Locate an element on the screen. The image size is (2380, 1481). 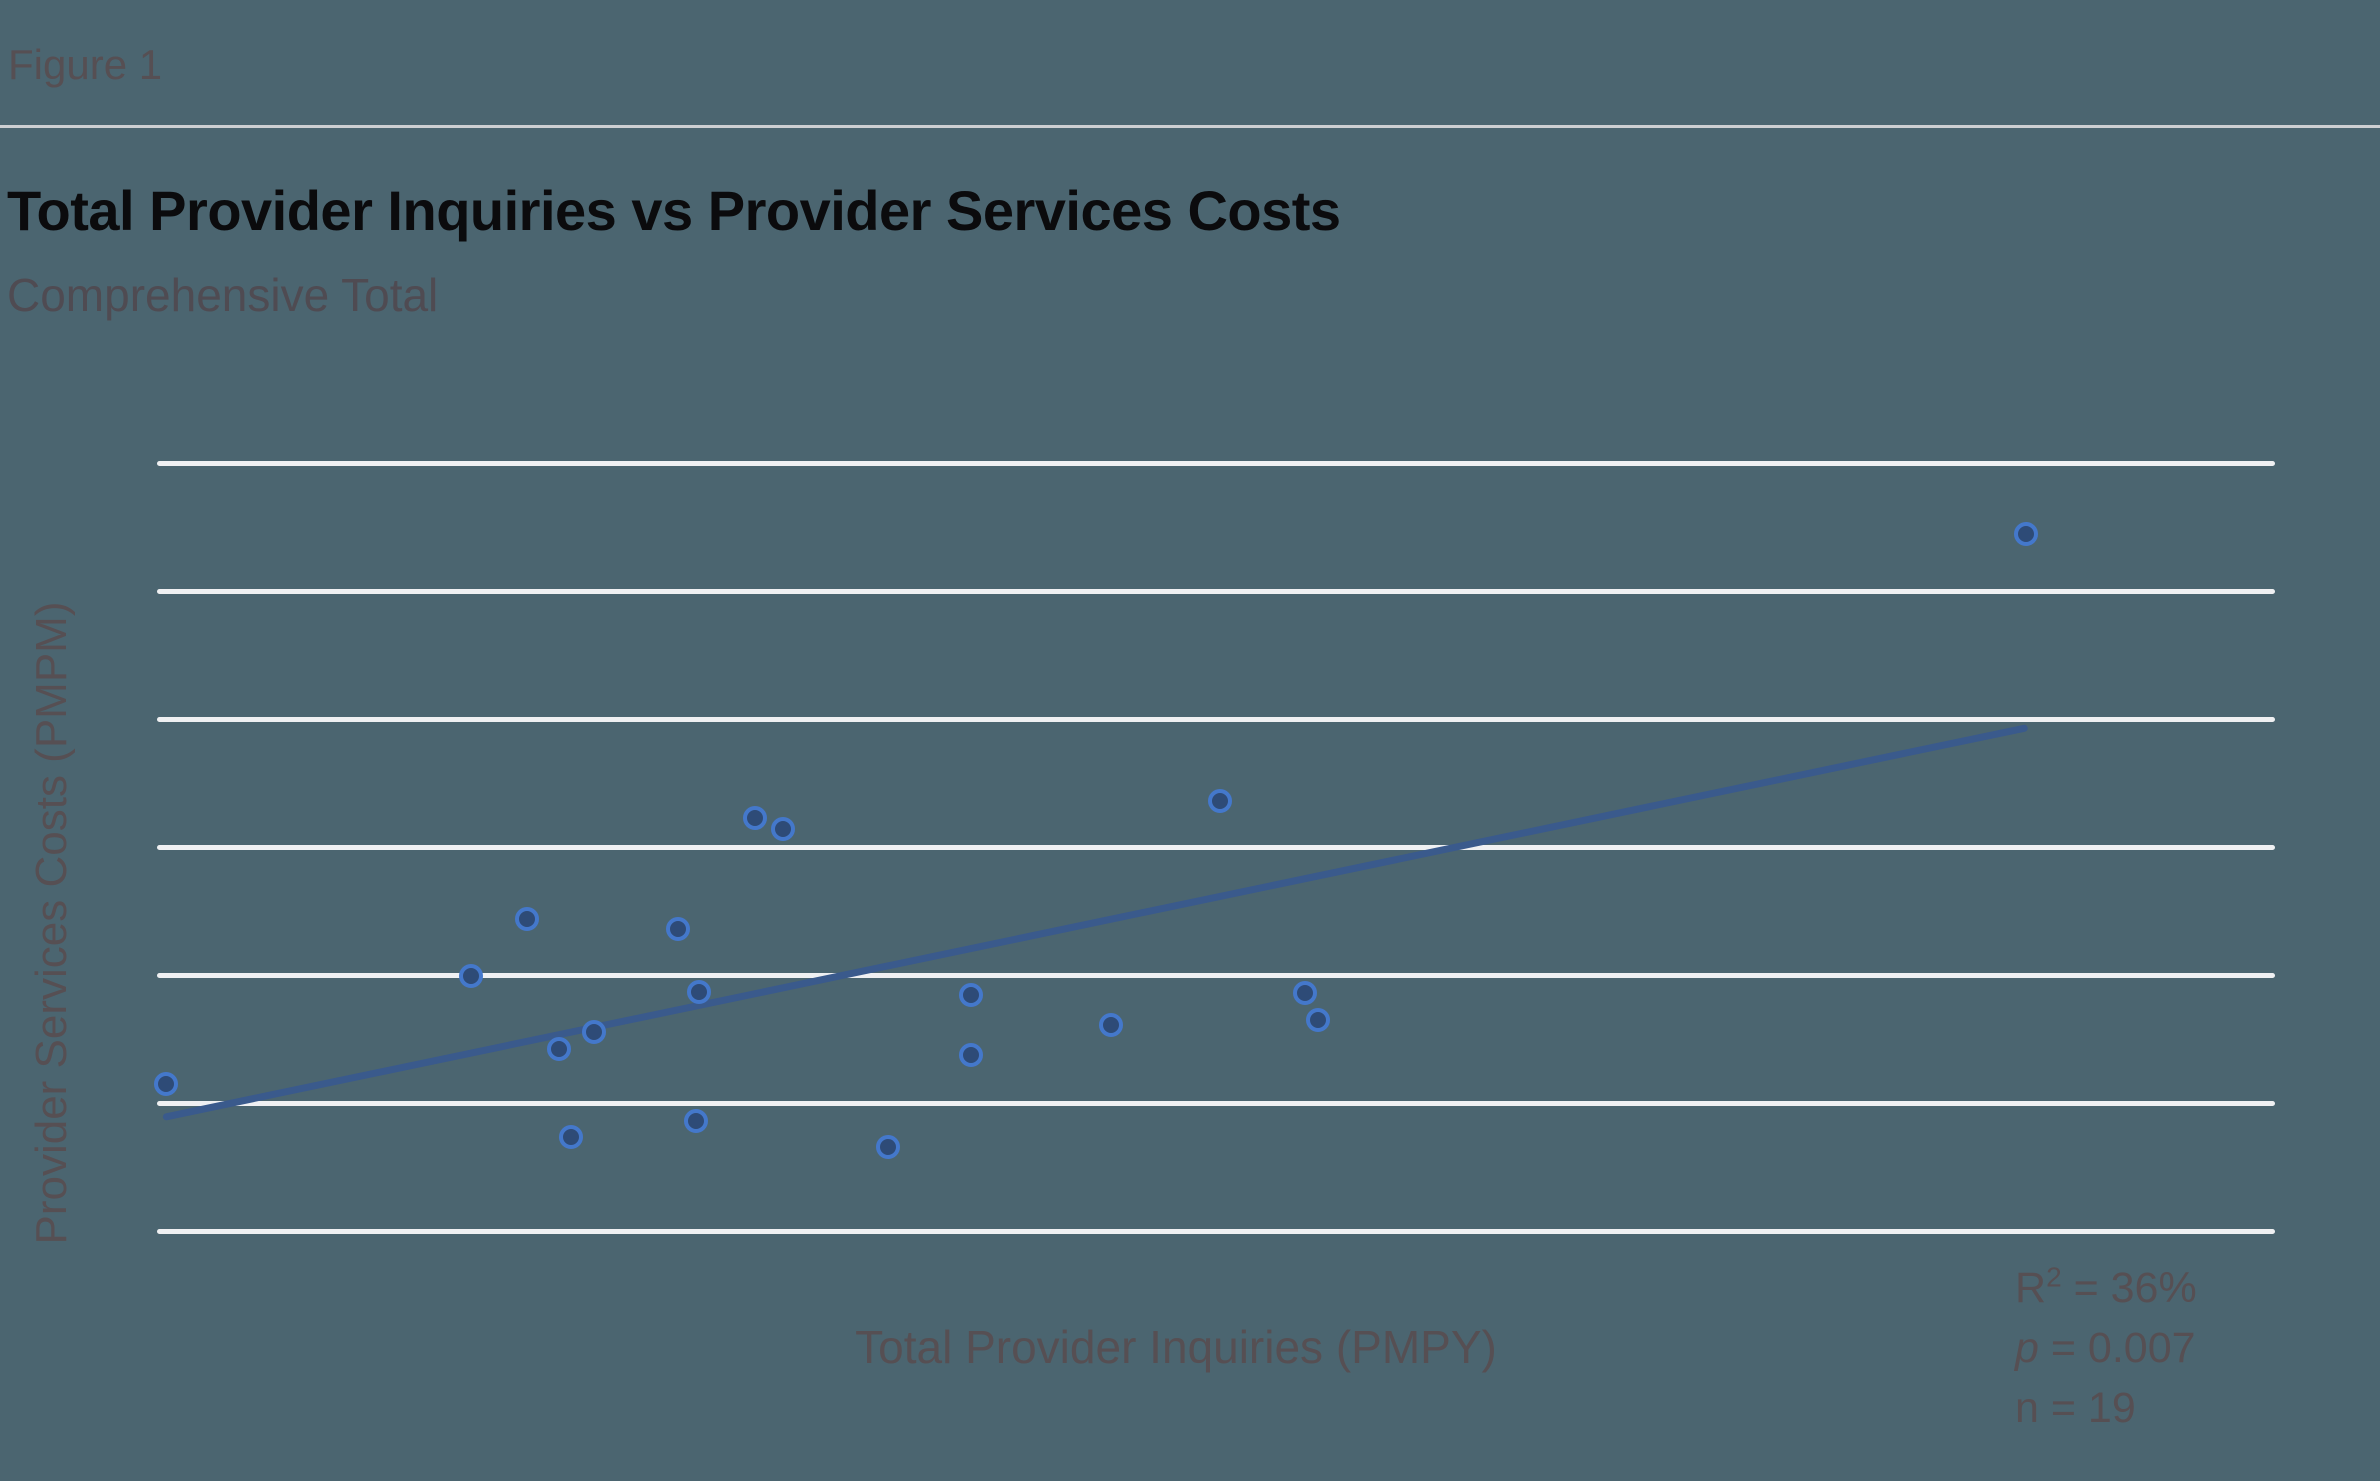
chart-subtitle: Comprehensive Total is located at coordinates (223, 295).